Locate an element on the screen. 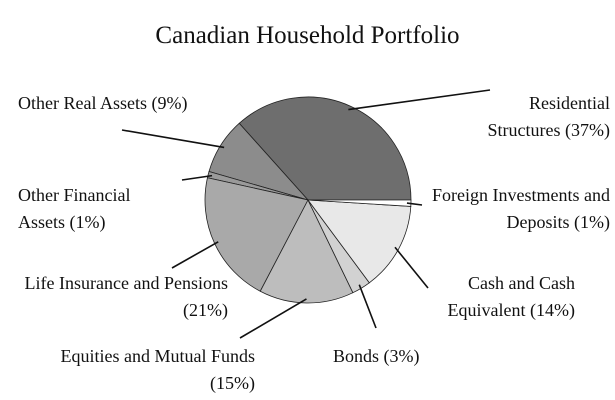  value-label: (3%) is located at coordinates (401, 356).